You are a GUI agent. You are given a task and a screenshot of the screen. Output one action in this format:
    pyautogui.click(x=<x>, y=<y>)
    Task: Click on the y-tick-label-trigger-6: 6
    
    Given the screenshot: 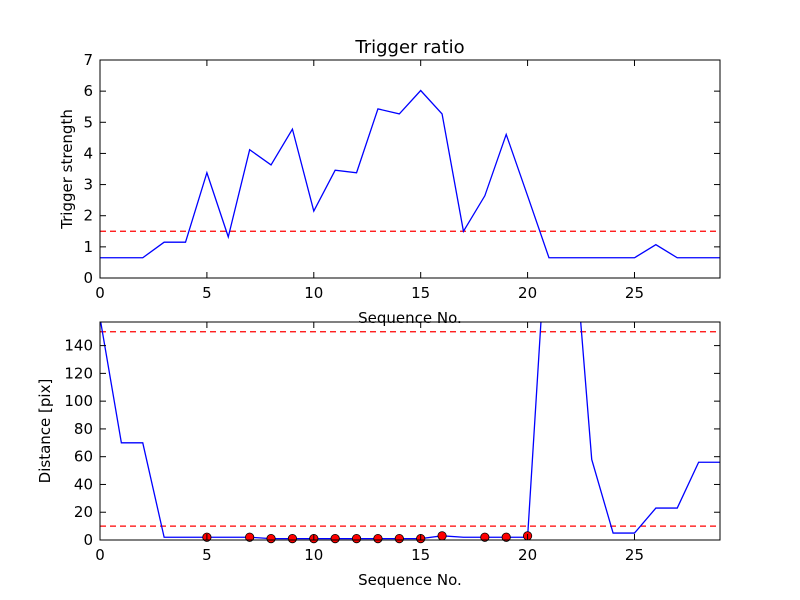 What is the action you would take?
    pyautogui.click(x=88, y=91)
    